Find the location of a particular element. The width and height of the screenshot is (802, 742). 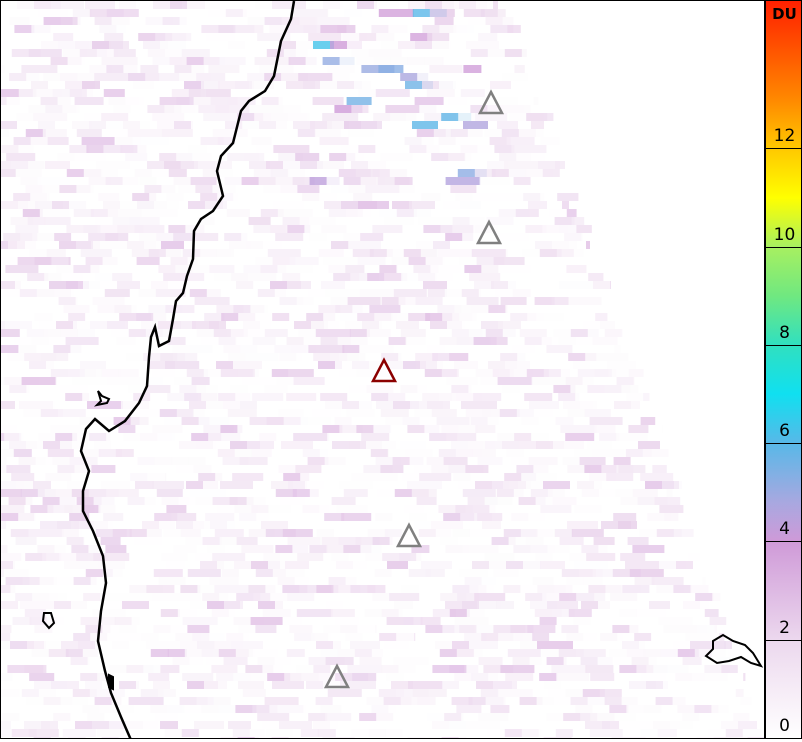

colorbar-tick-label: 10 is located at coordinates (784, 235).